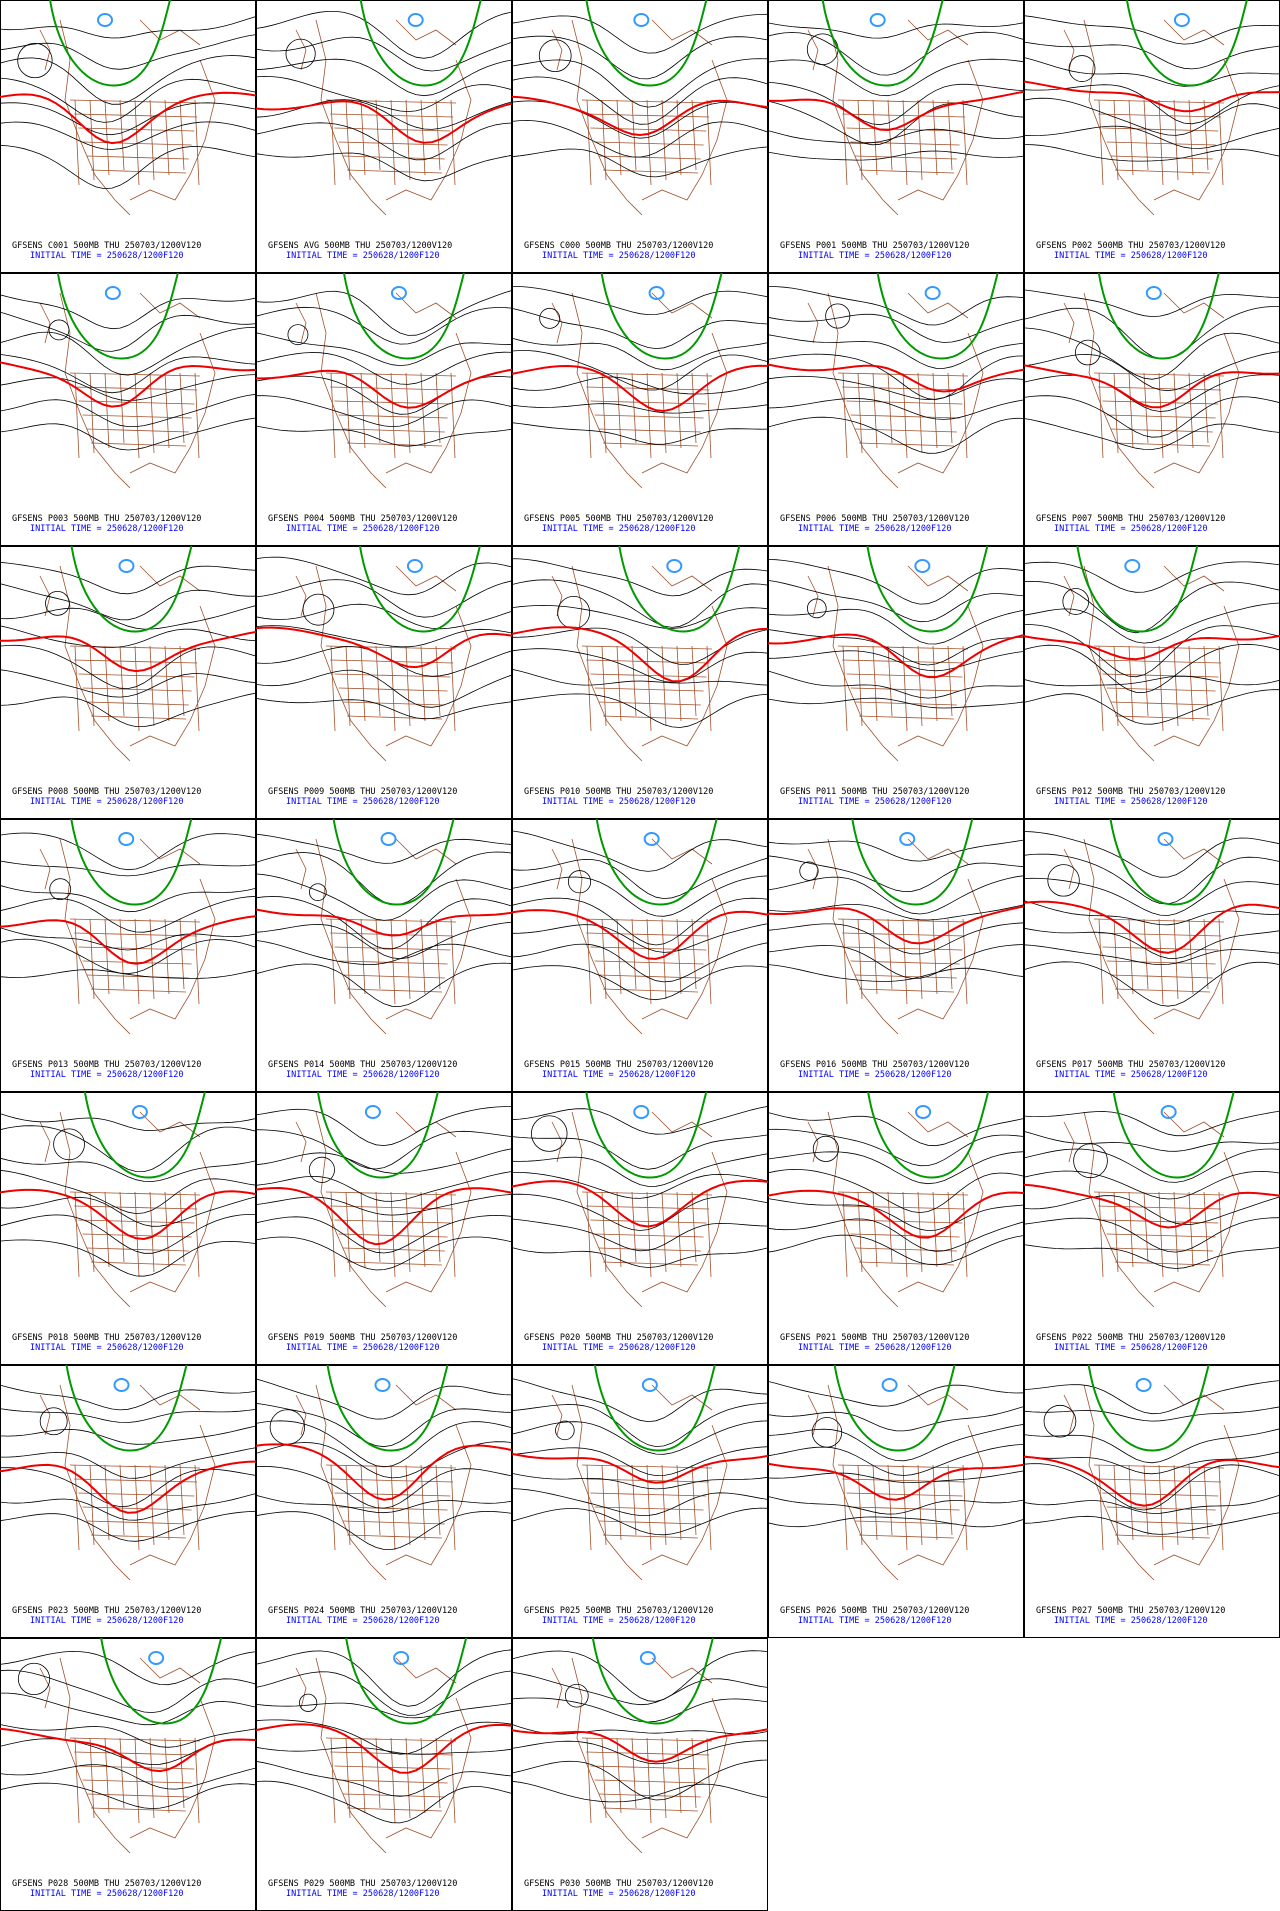 This screenshot has width=1280, height=1911. Describe the element at coordinates (618, 1611) in the screenshot. I see `panel-label: GFSENS P025 500MB THU 250703/1200V120` at that location.